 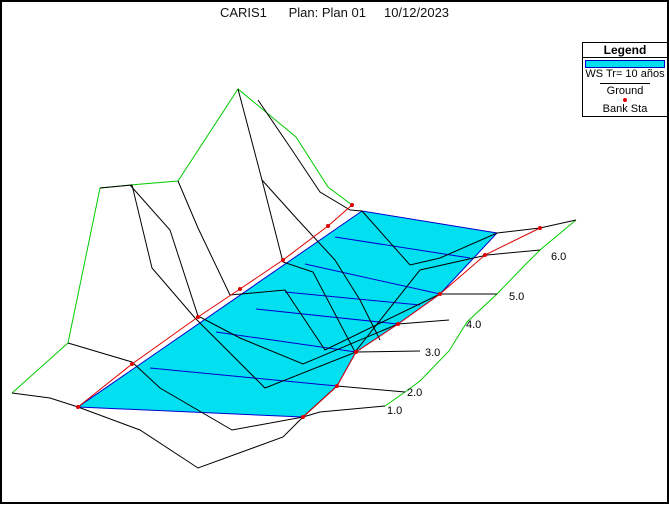 What do you see at coordinates (394, 411) in the screenshot?
I see `station-label: 1.0` at bounding box center [394, 411].